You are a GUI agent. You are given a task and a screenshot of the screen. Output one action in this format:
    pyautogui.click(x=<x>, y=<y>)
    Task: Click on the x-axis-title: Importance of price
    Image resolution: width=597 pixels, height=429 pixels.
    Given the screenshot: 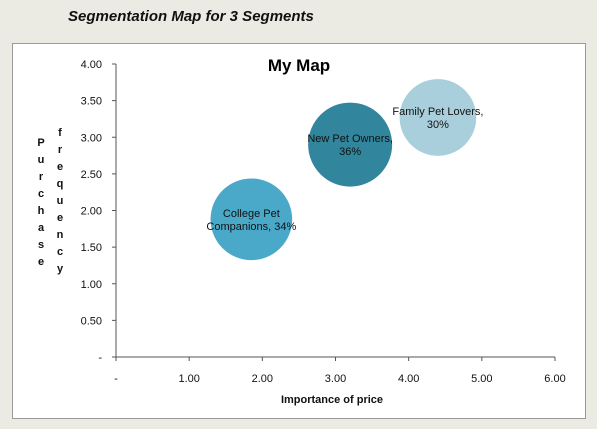 What is the action you would take?
    pyautogui.click(x=332, y=400)
    